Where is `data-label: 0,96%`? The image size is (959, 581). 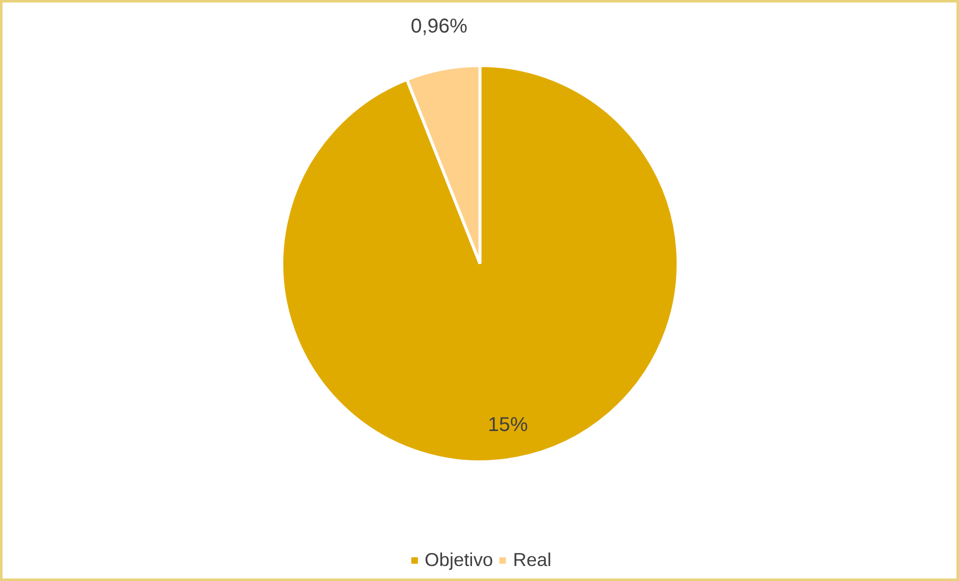 data-label: 0,96% is located at coordinates (439, 27).